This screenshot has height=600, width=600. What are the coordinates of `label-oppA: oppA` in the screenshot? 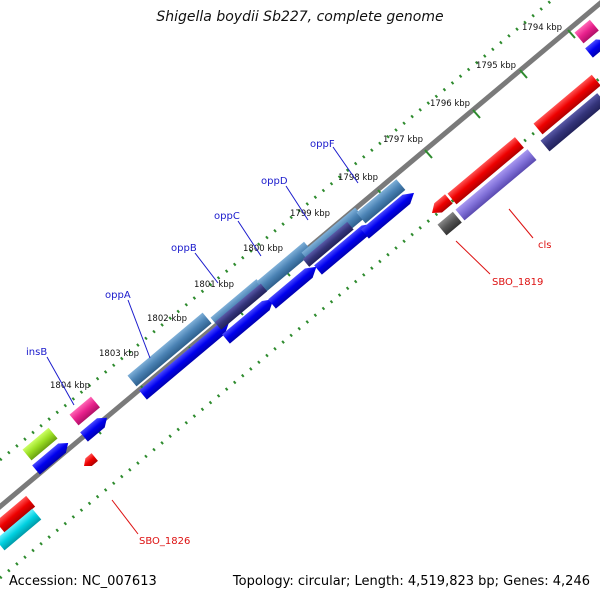 It's located at (118, 295).